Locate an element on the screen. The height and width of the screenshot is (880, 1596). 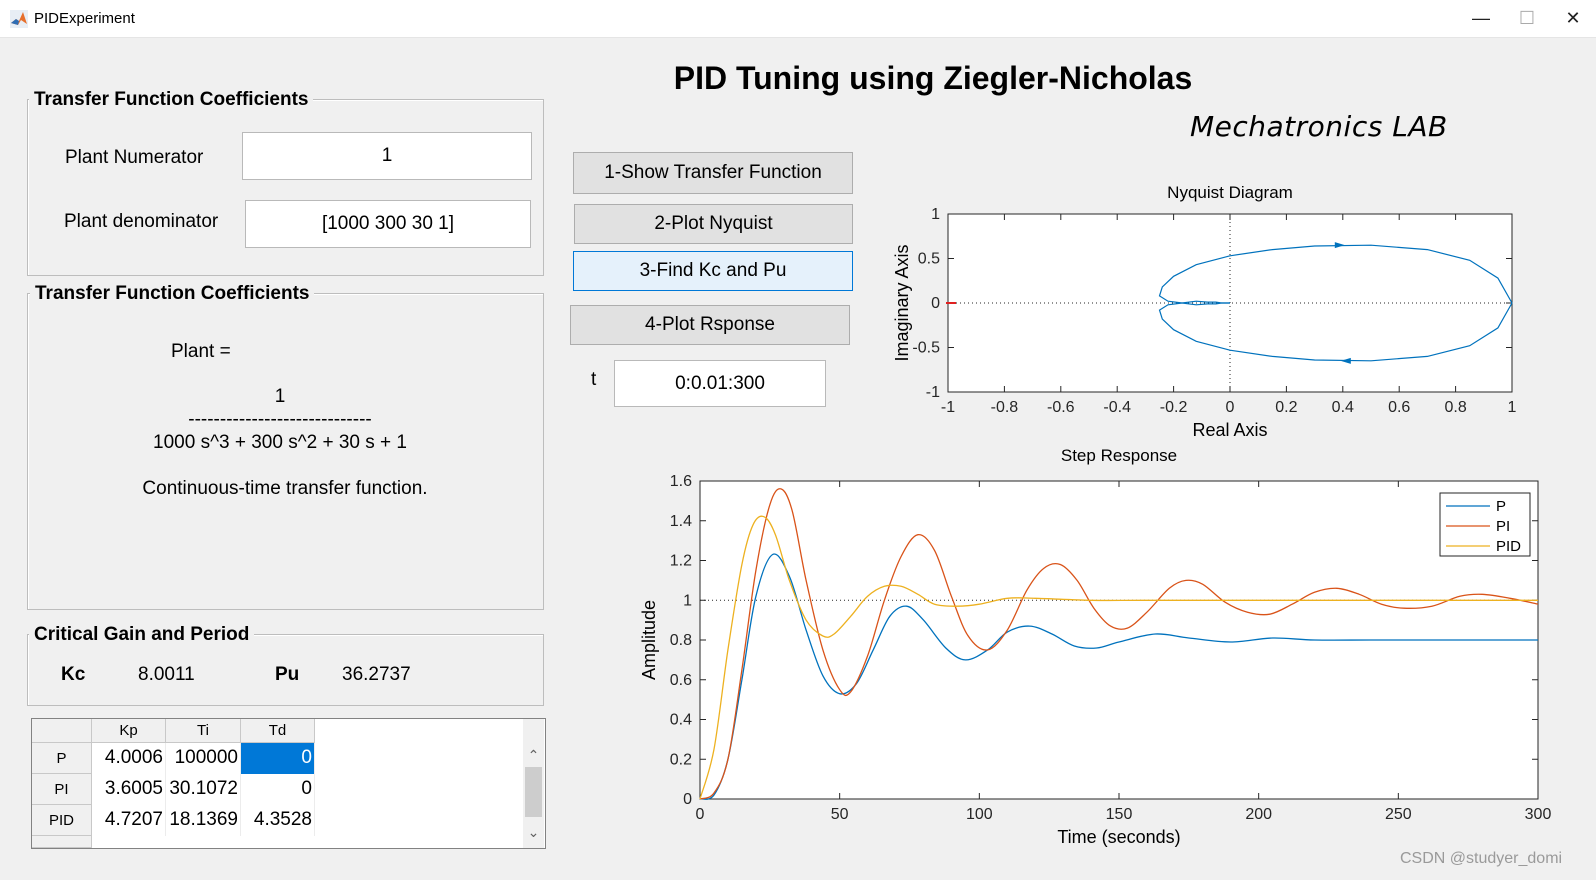
y-axis-label: Imaginary Axis is located at coordinates (902, 302).